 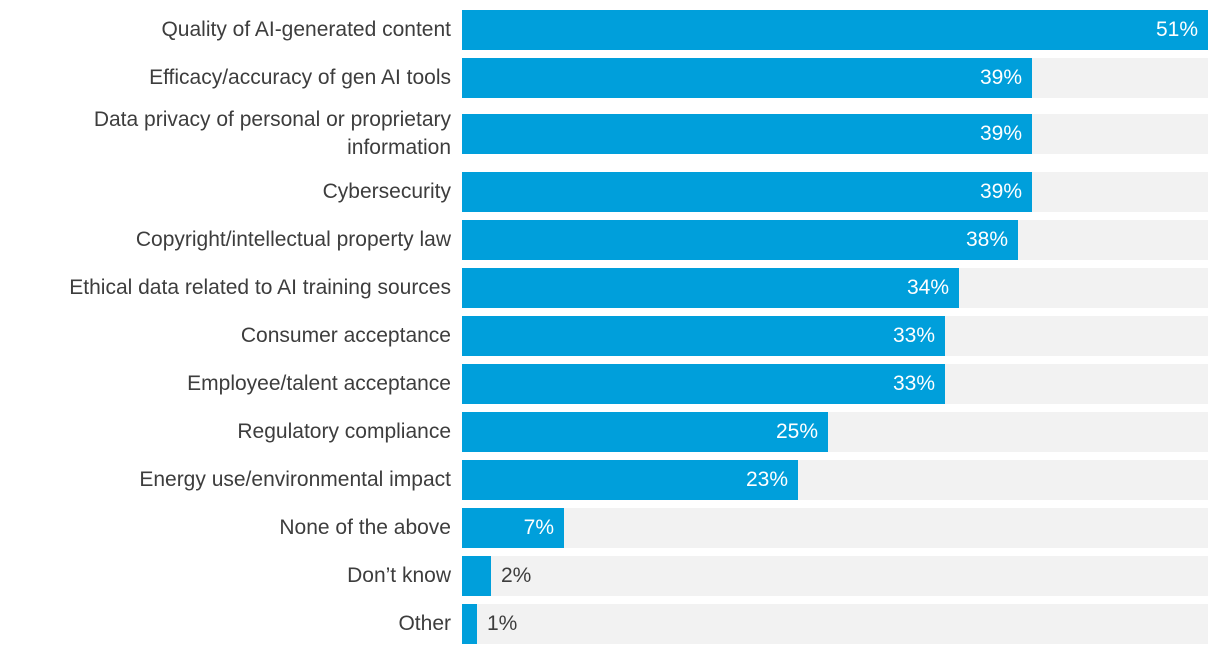 What do you see at coordinates (399, 575) in the screenshot?
I see `category-label: Don’t know` at bounding box center [399, 575].